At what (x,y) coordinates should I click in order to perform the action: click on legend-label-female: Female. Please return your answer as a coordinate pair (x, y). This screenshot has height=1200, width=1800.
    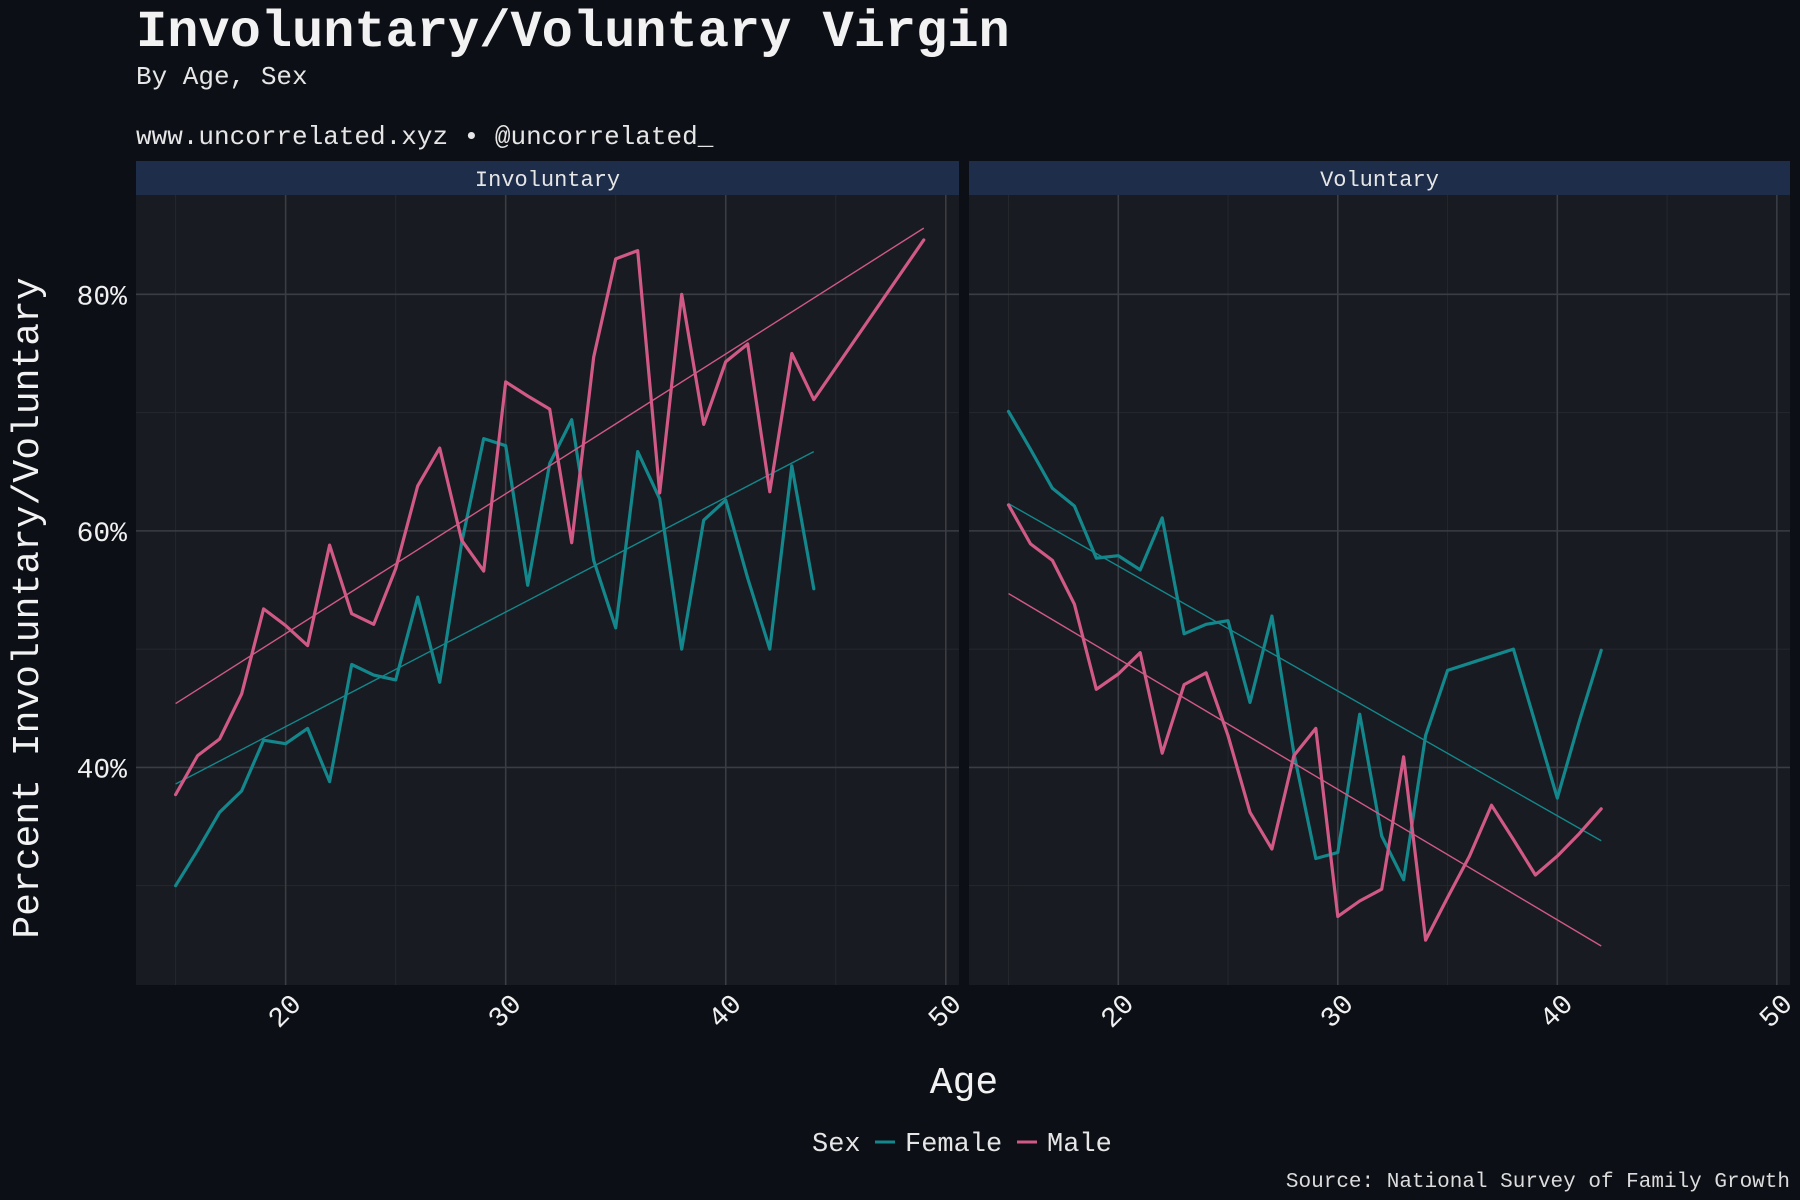
    Looking at the image, I should click on (953, 1145).